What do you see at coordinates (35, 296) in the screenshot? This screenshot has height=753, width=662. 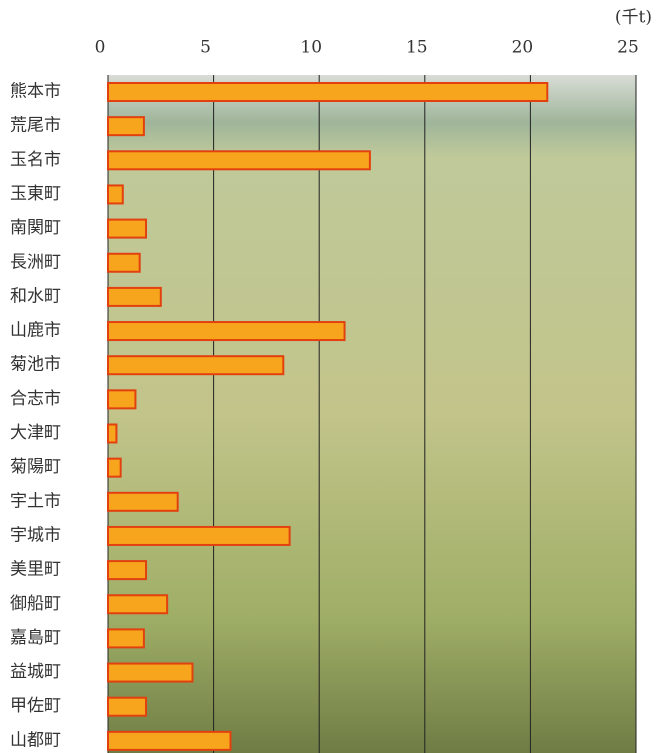 I see `y-tick-label: 和水町` at bounding box center [35, 296].